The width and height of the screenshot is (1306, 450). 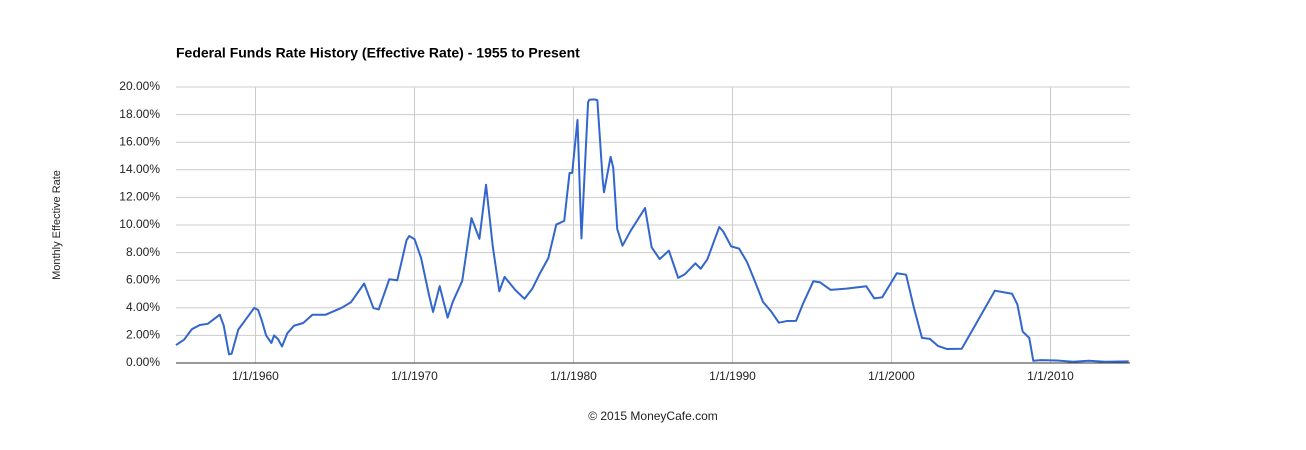 I want to click on y-tick-label: 8.00%, so click(x=143, y=252).